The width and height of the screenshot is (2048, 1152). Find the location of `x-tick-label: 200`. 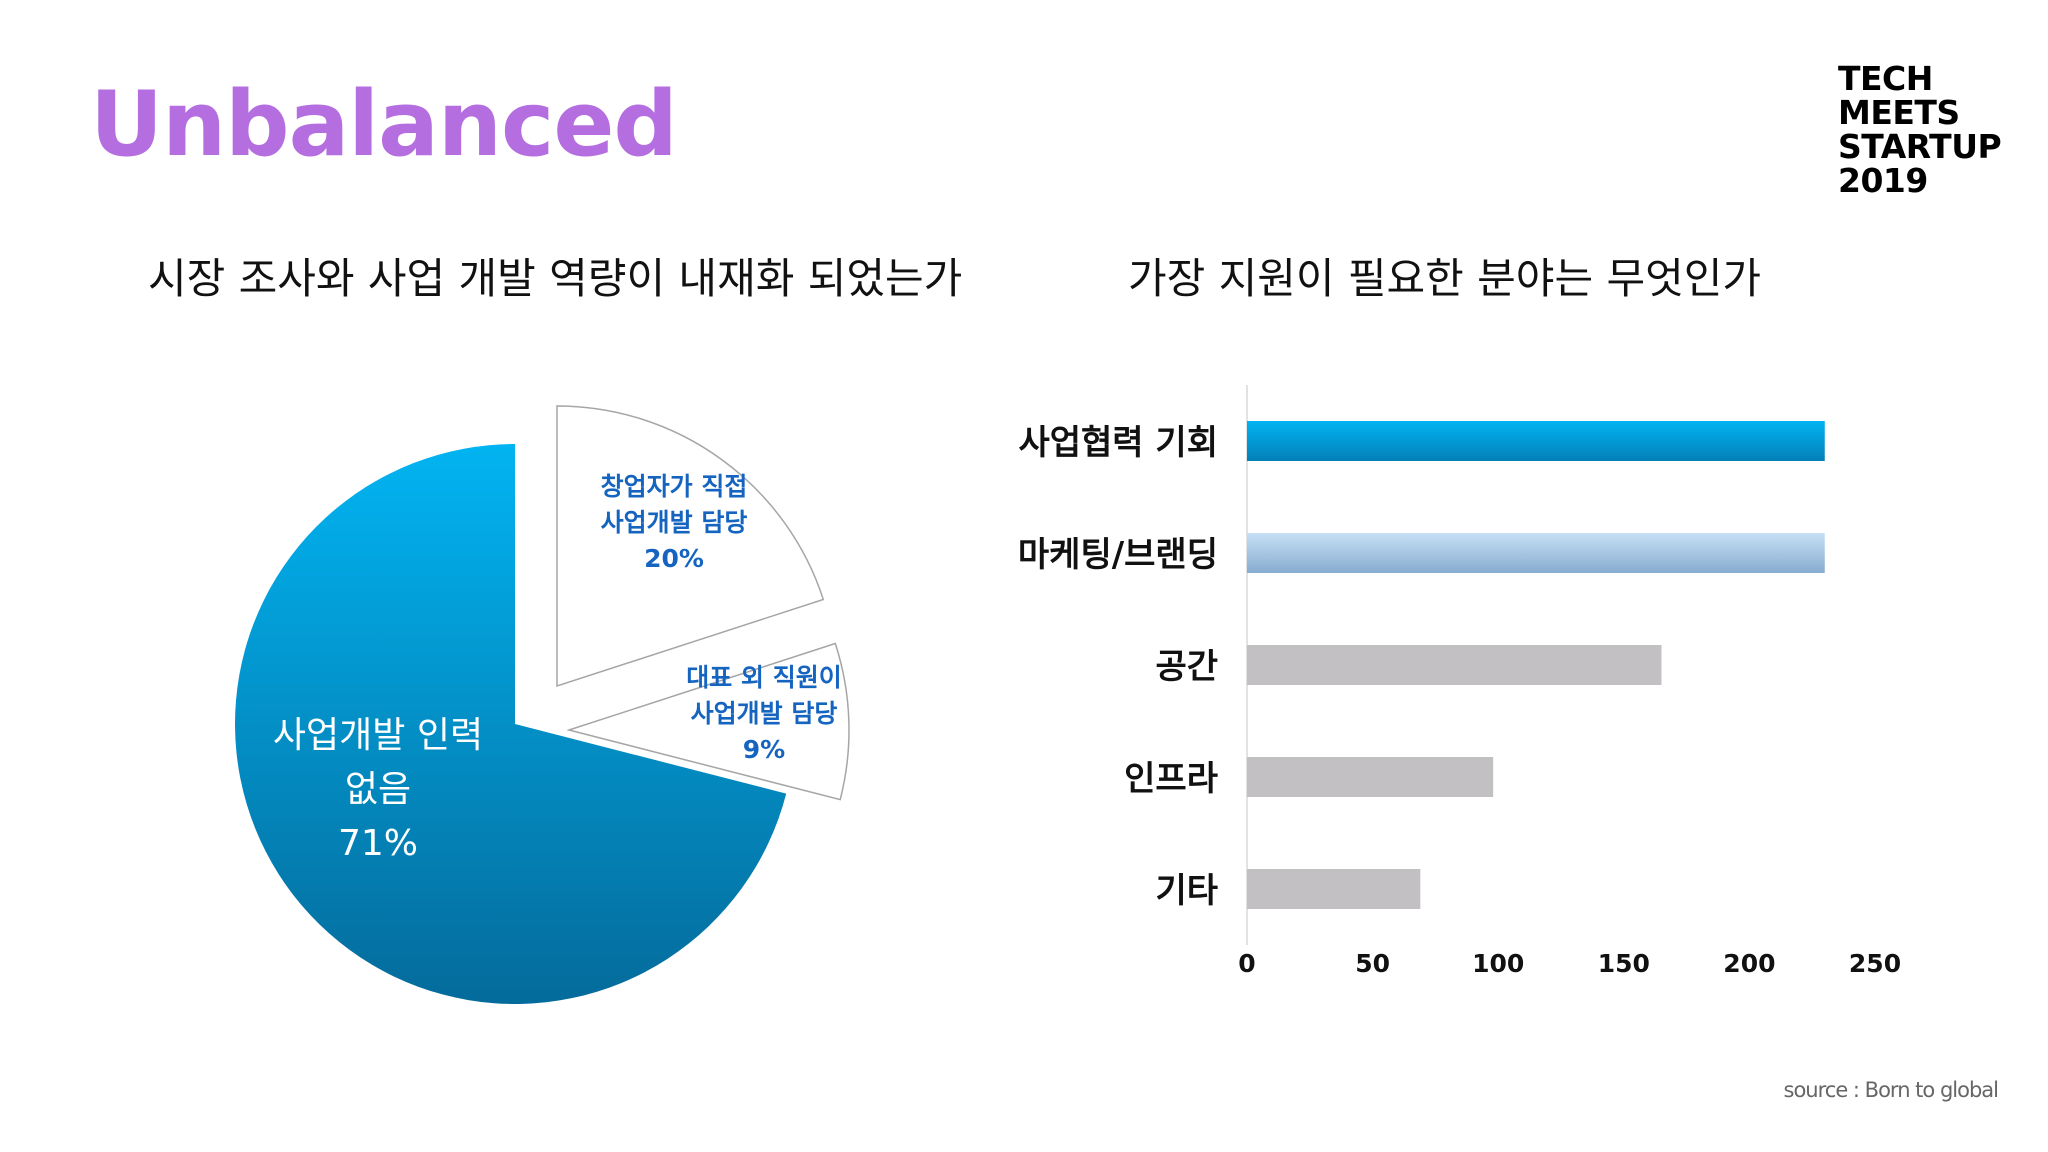

x-tick-label: 200 is located at coordinates (1749, 963).